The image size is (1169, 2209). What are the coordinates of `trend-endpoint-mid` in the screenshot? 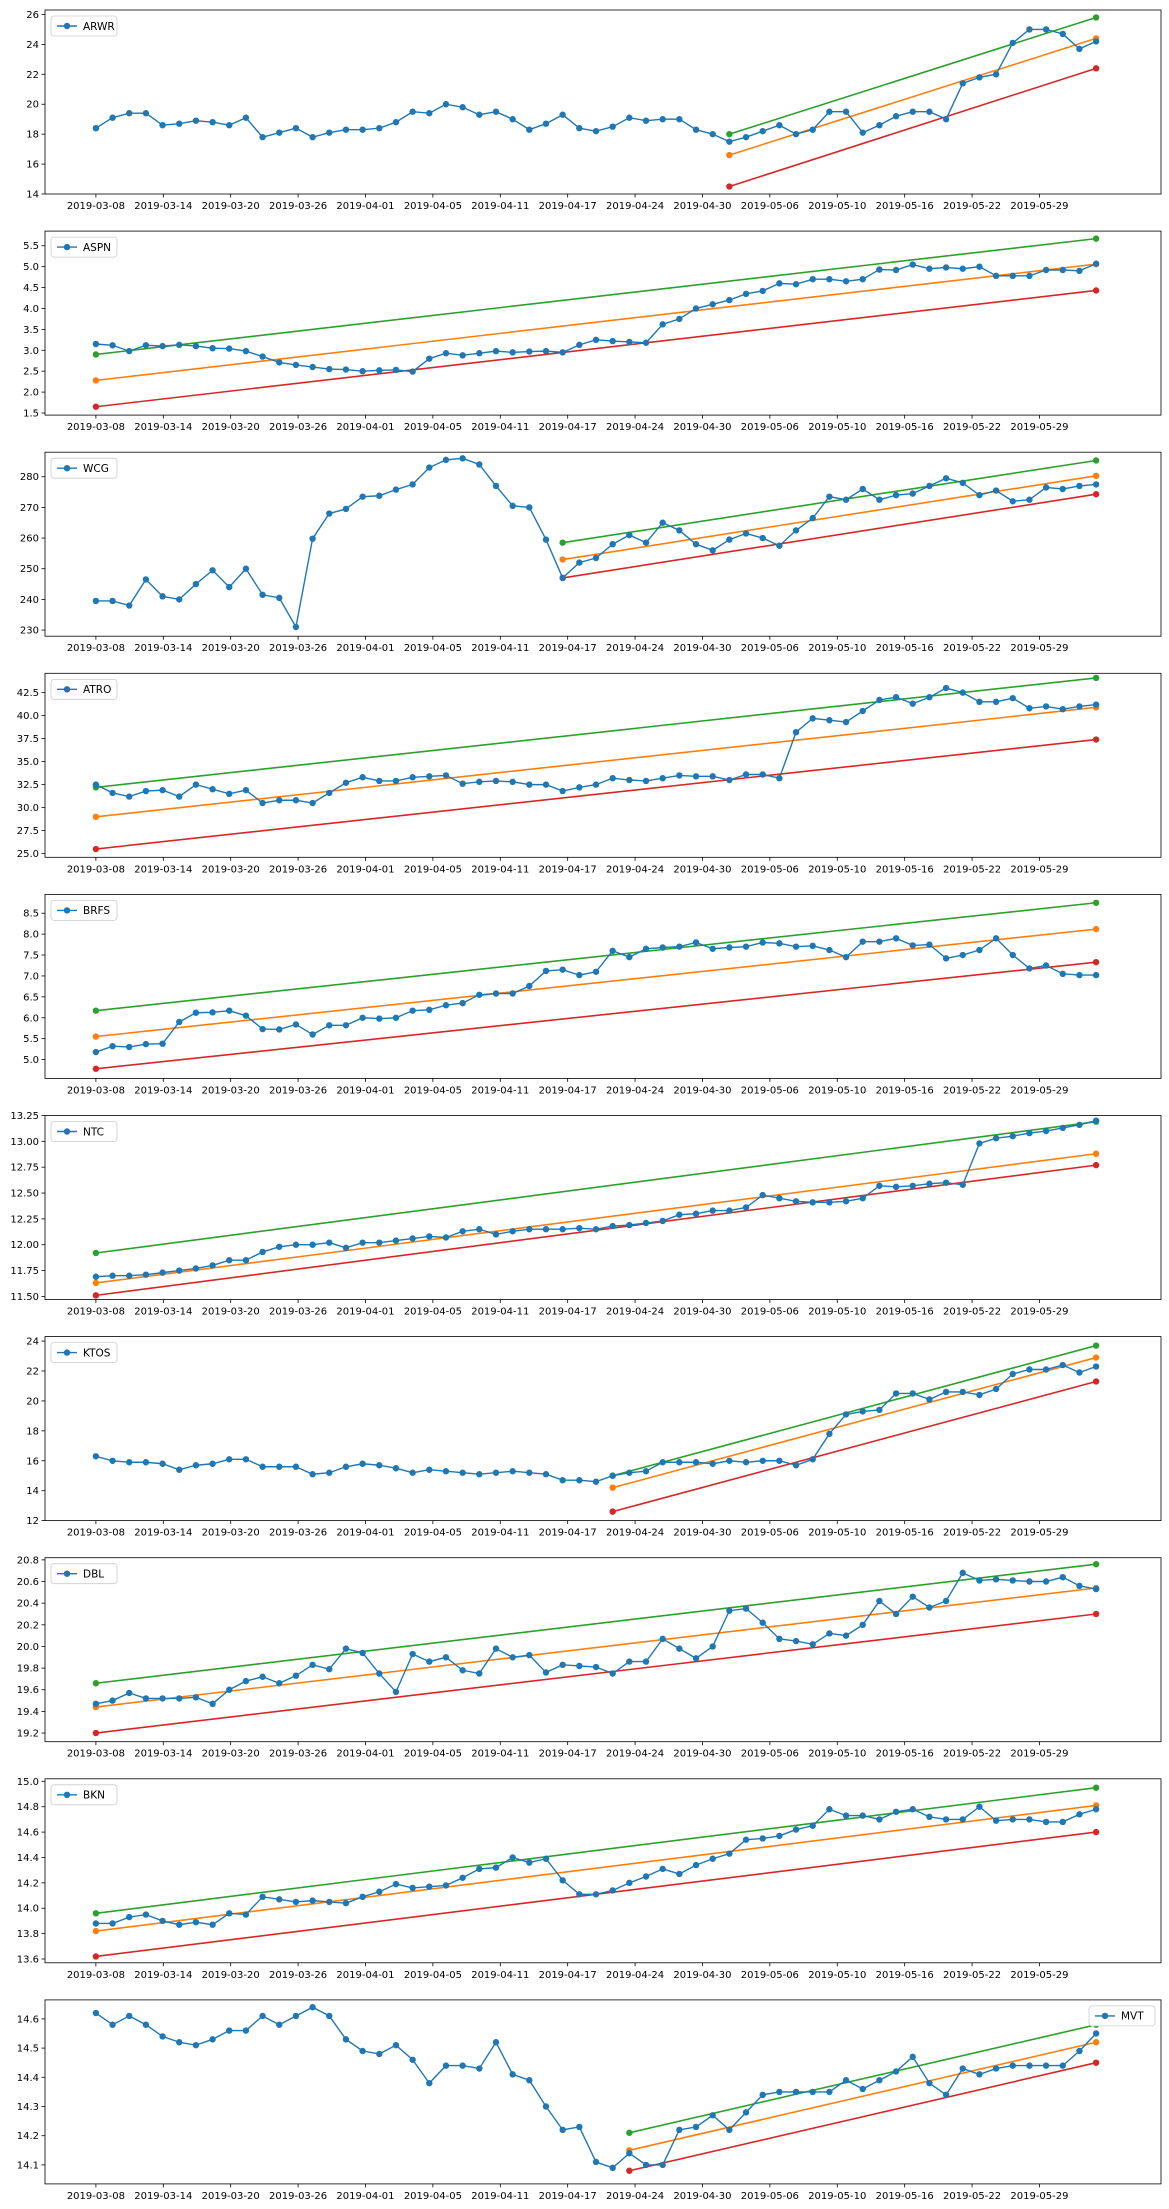 It's located at (1096, 1153).